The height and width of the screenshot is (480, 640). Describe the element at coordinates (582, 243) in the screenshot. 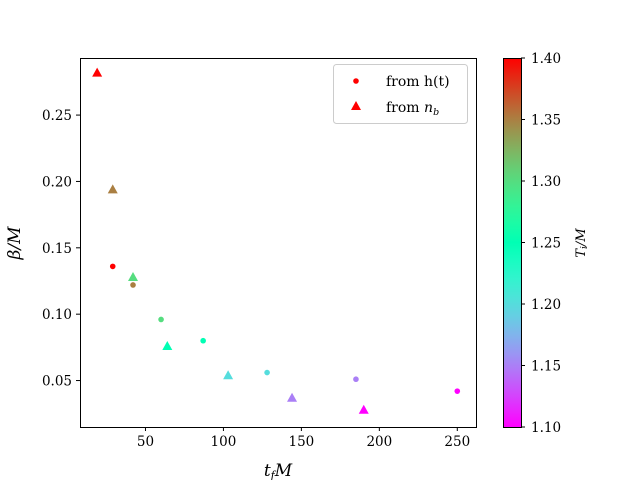

I see `colorbar-label: Ti/M` at that location.